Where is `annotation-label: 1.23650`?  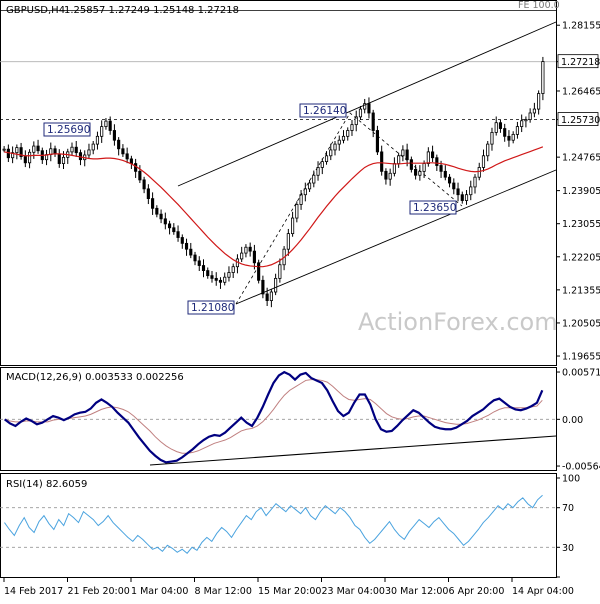
annotation-label: 1.23650 is located at coordinates (433, 207).